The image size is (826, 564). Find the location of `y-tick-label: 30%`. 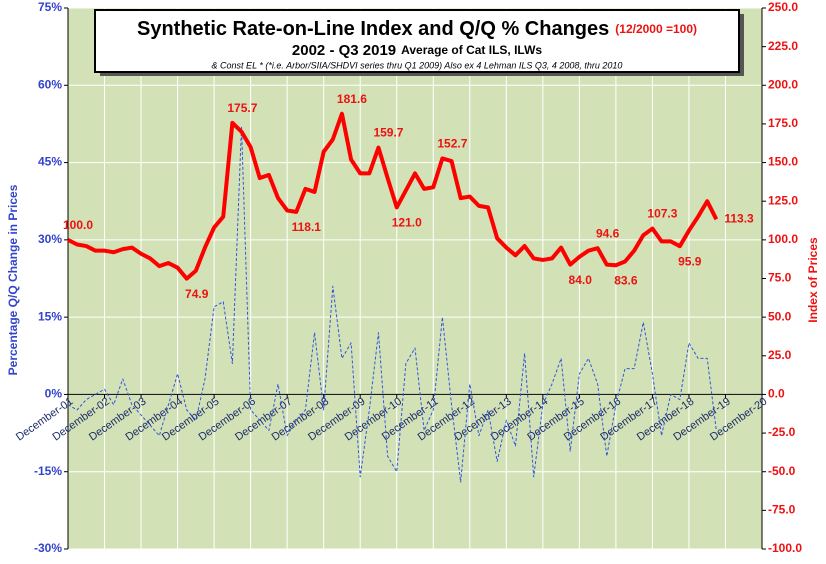

y-tick-label: 30% is located at coordinates (50, 239).